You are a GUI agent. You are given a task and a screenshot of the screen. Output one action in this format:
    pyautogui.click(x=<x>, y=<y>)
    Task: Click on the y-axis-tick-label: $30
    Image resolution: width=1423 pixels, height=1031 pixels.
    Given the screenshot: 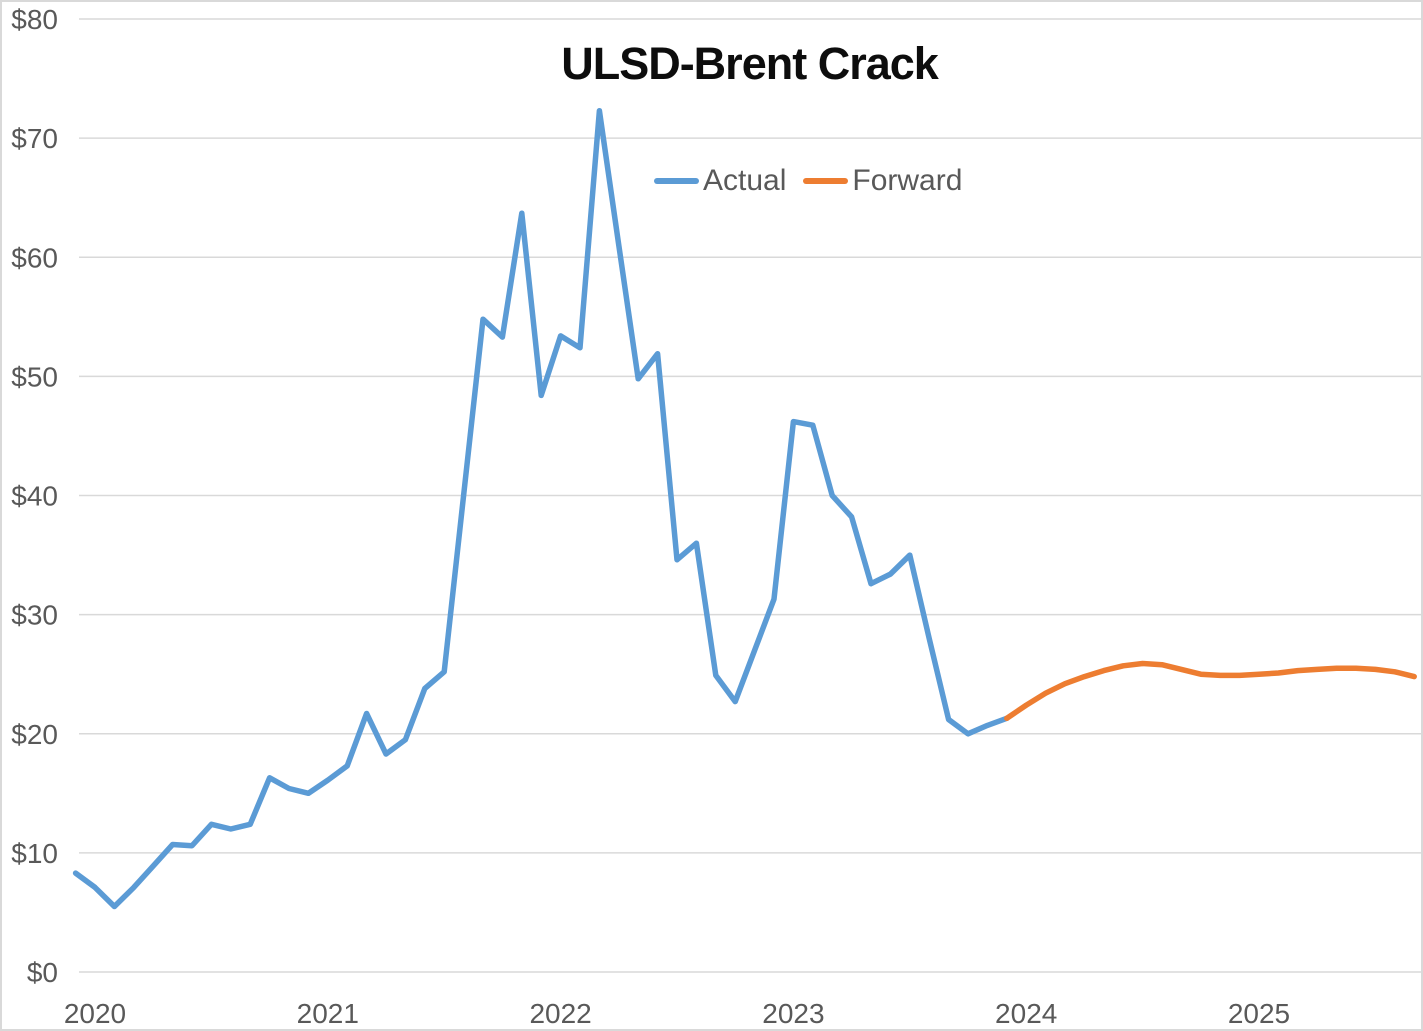 What is the action you would take?
    pyautogui.click(x=34, y=615)
    